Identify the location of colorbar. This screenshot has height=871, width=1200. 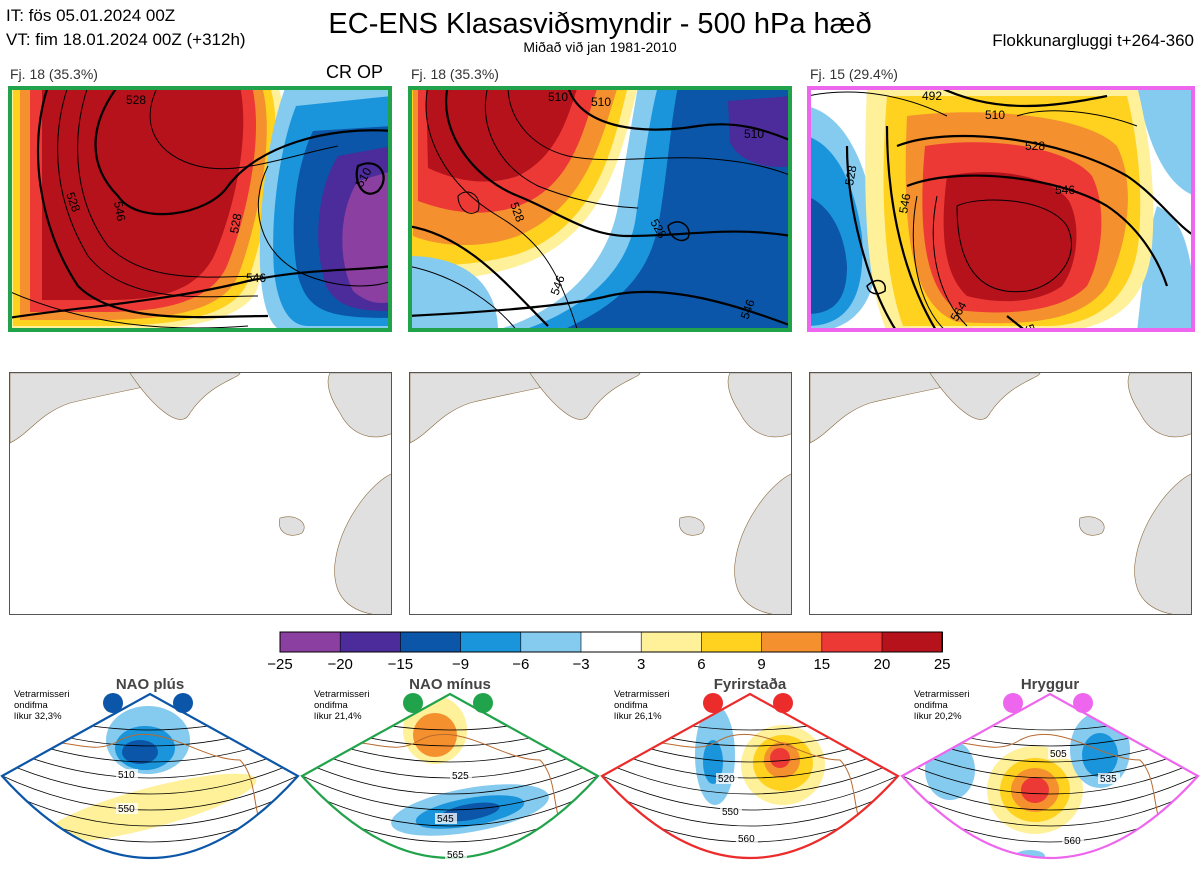
(611, 642).